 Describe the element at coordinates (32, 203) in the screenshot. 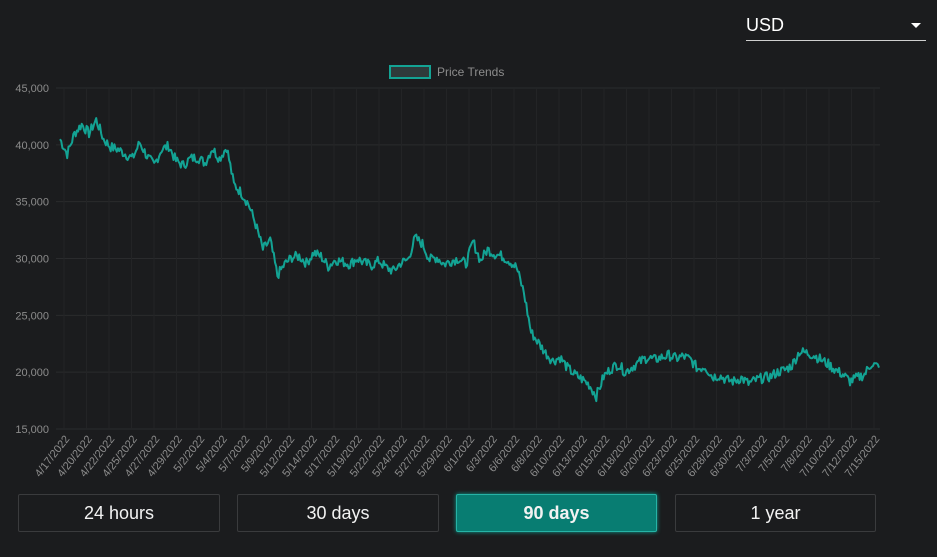

I see `y-tick-label: 35,000` at that location.